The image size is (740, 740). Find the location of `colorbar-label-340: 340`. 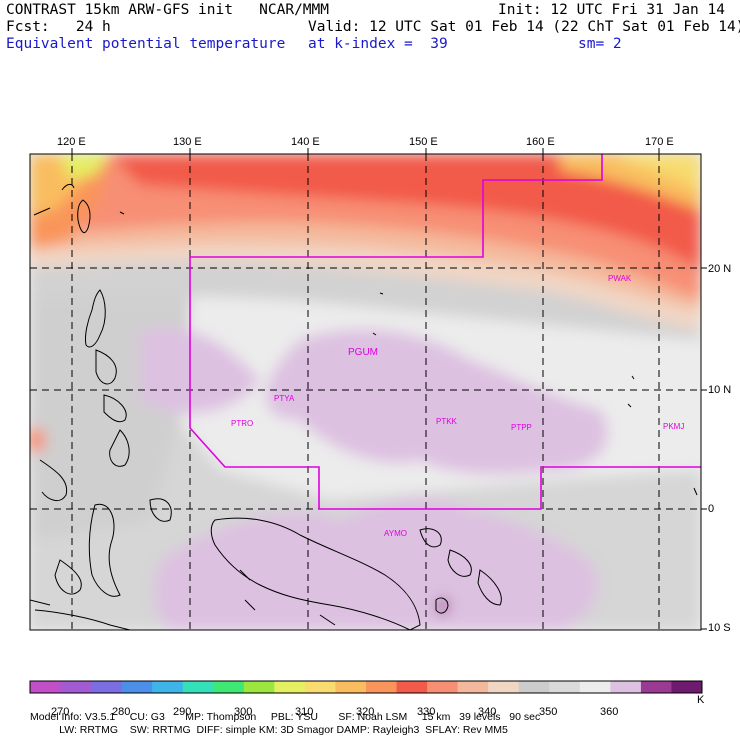

colorbar-label-340: 340 is located at coordinates (487, 712).